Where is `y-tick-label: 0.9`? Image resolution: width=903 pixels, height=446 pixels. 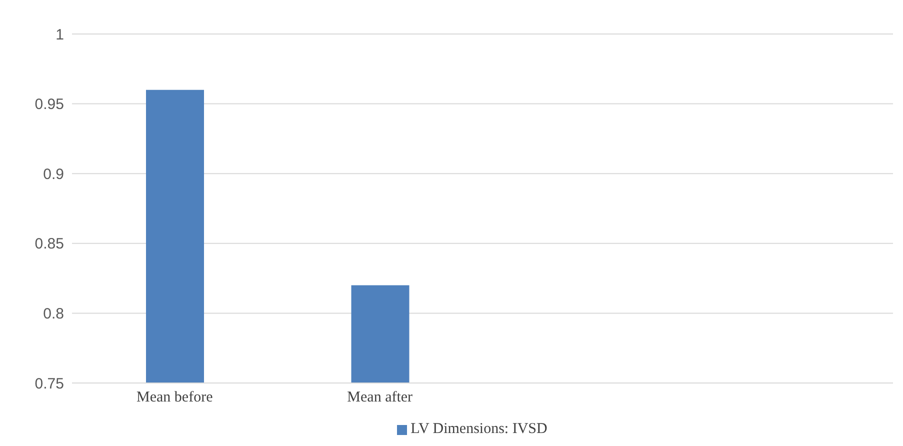 y-tick-label: 0.9 is located at coordinates (53, 174).